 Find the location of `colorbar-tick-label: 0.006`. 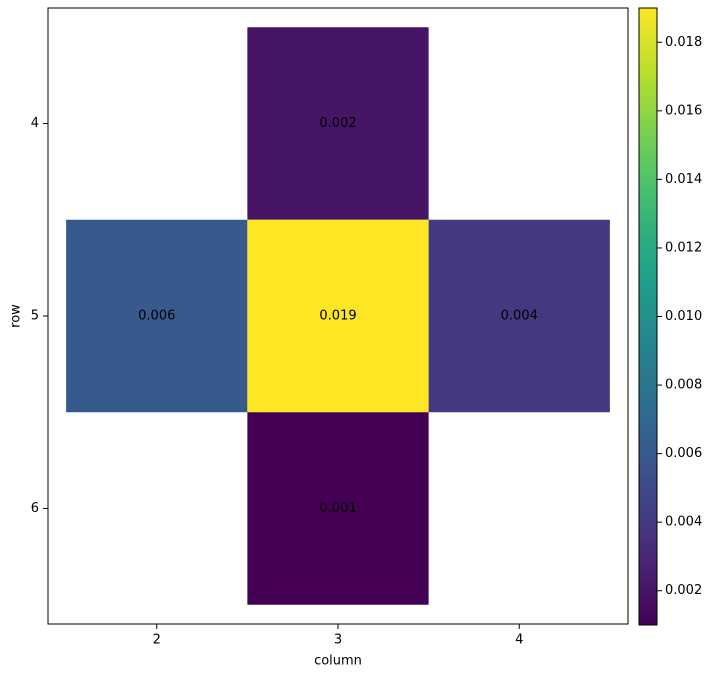

colorbar-tick-label: 0.006 is located at coordinates (683, 453).